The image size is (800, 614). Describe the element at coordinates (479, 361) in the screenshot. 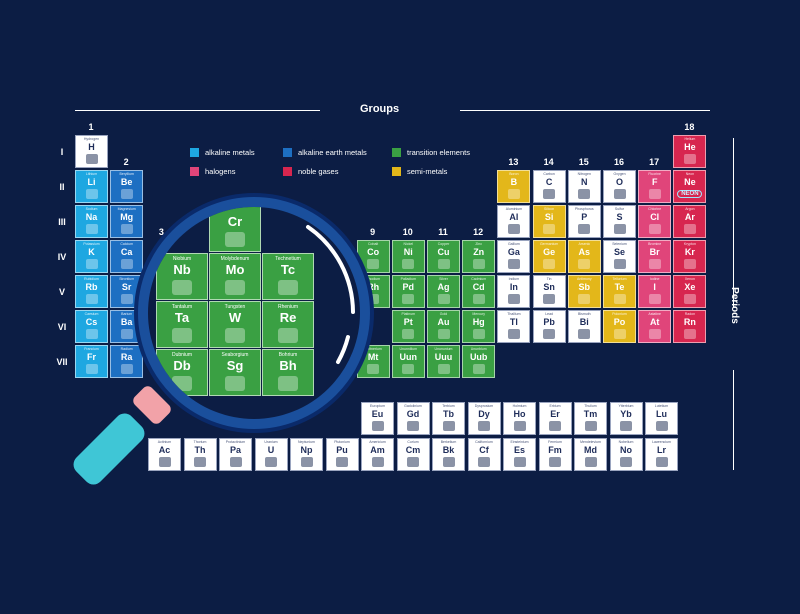

I see `element-cell-uub: Ununbium Uub` at that location.